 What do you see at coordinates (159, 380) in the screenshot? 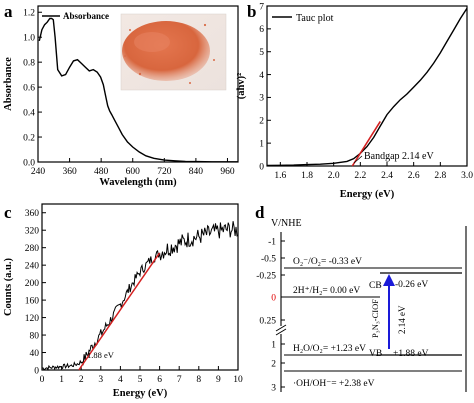
I see `panel-c-xtick-label: 6` at bounding box center [159, 380].